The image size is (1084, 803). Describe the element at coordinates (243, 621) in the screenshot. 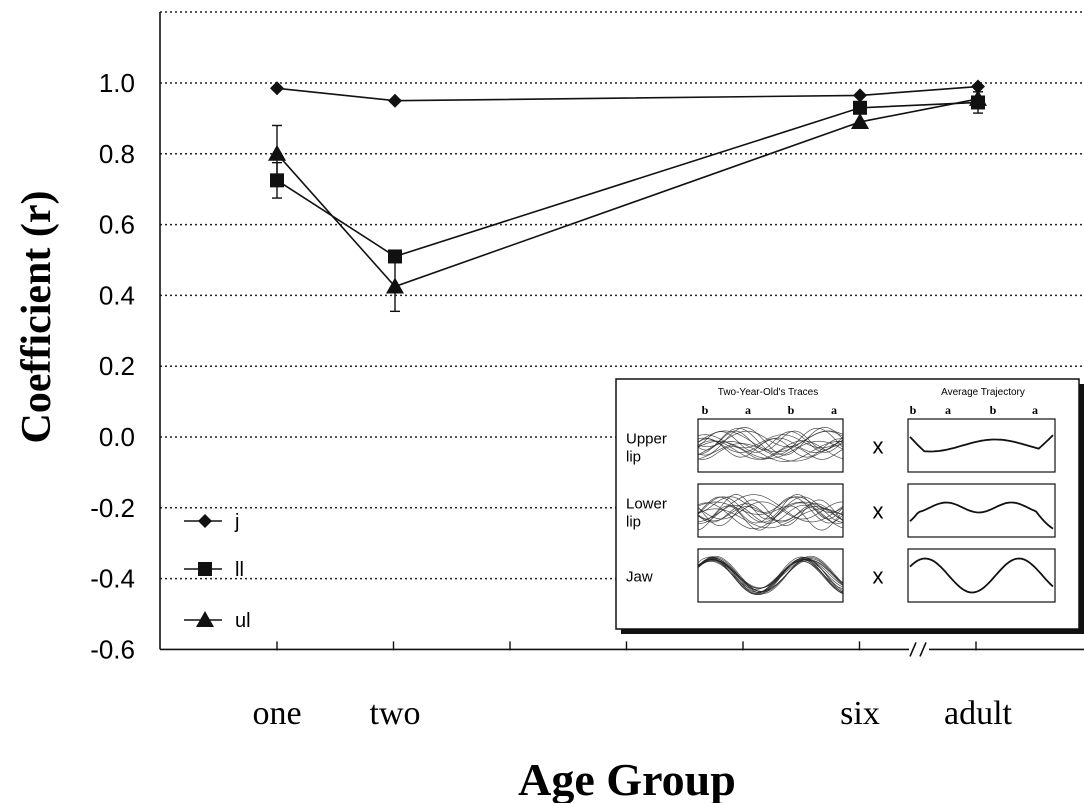

I see `legend-label-ul: ul` at that location.